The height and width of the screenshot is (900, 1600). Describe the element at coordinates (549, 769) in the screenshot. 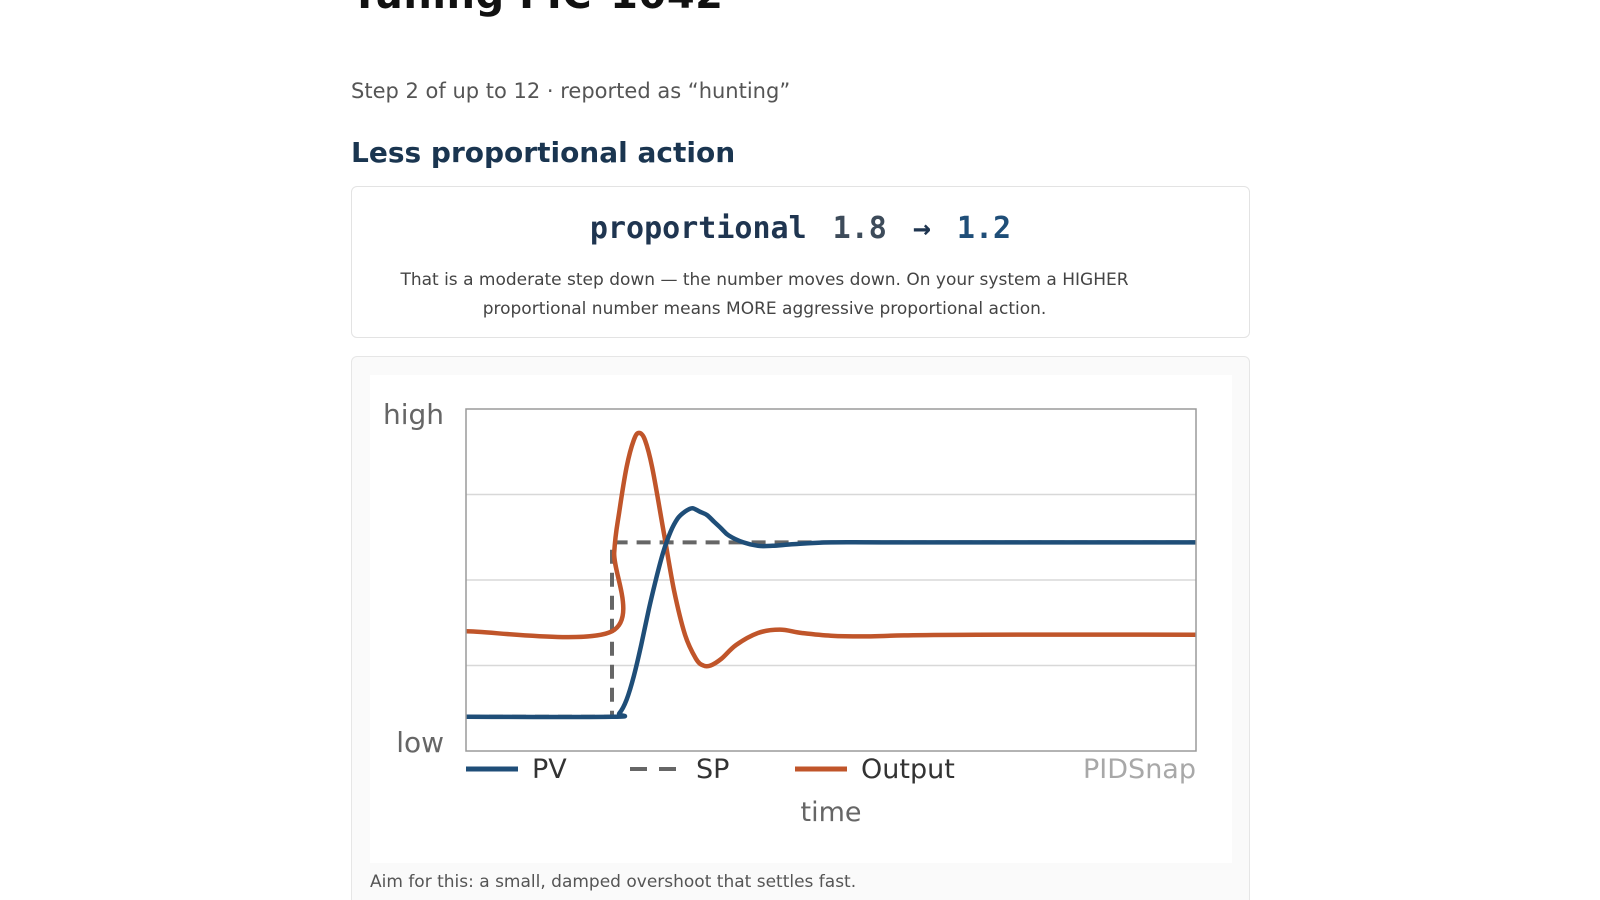

I see `legend-label-pv: PV` at that location.